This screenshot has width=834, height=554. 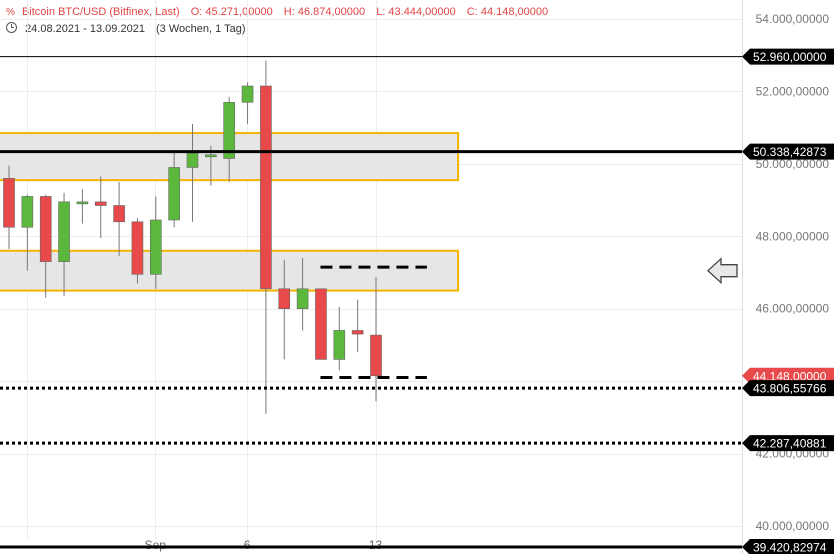 I want to click on x-tick-label: Sep, so click(x=156, y=545).